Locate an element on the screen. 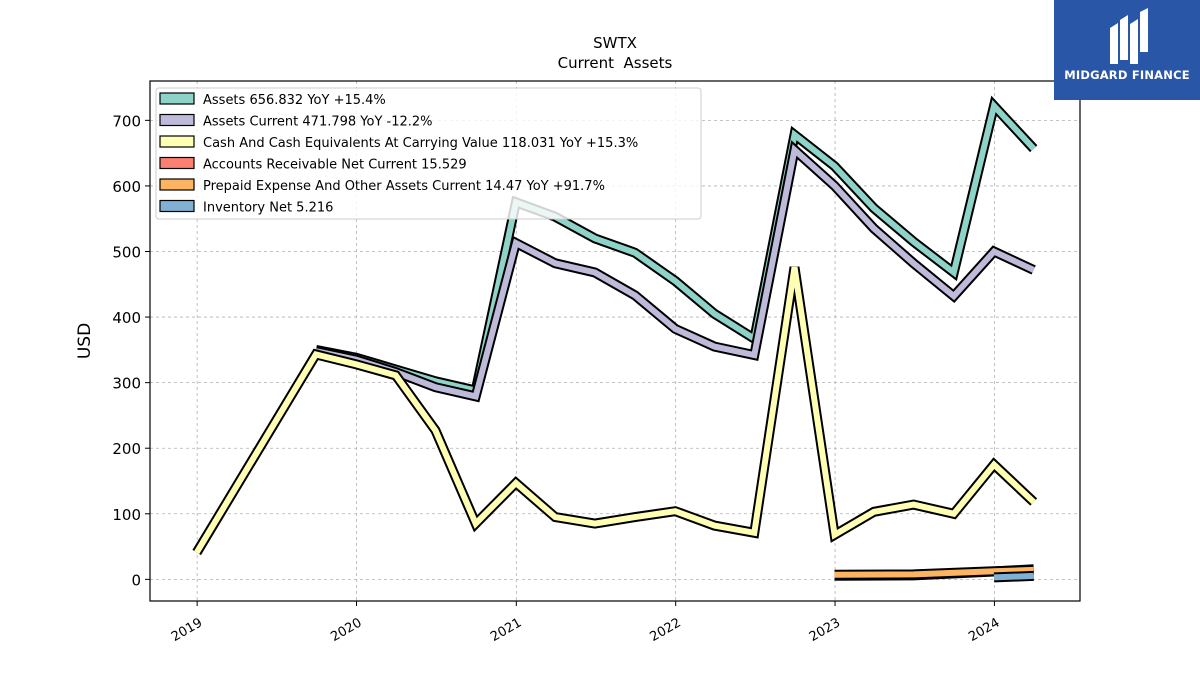 The image size is (1200, 675). legend-label: Assets 656.832 YoY +15.4% is located at coordinates (294, 100).